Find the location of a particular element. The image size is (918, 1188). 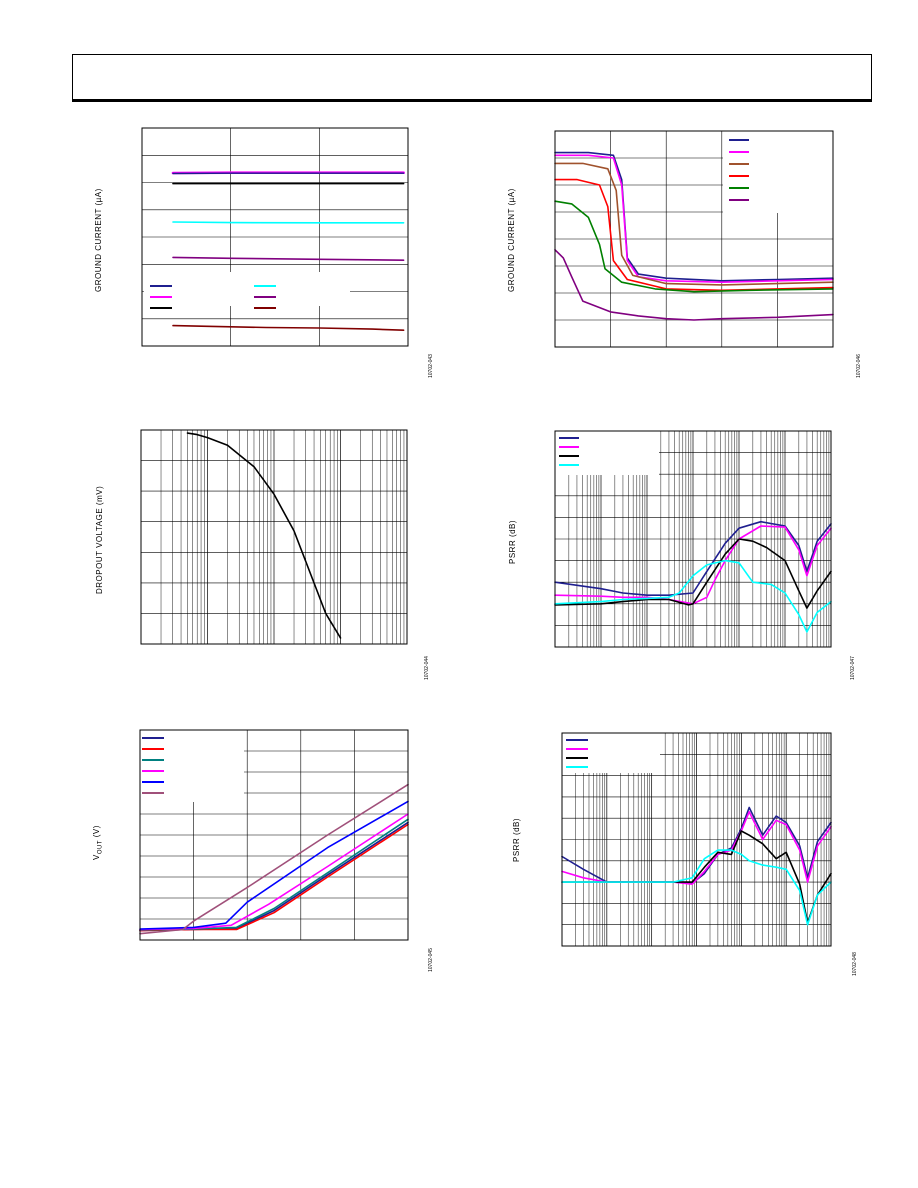

ylabel-tail: (V) is located at coordinates (96, 832).